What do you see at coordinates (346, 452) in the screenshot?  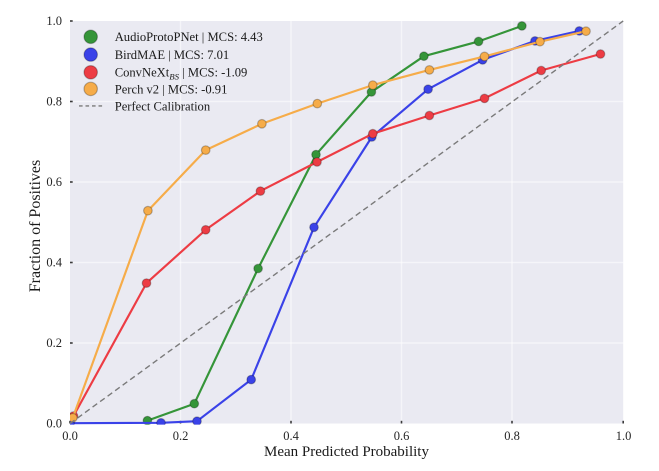 I see `svg-text: Mean Predicted Probability` at bounding box center [346, 452].